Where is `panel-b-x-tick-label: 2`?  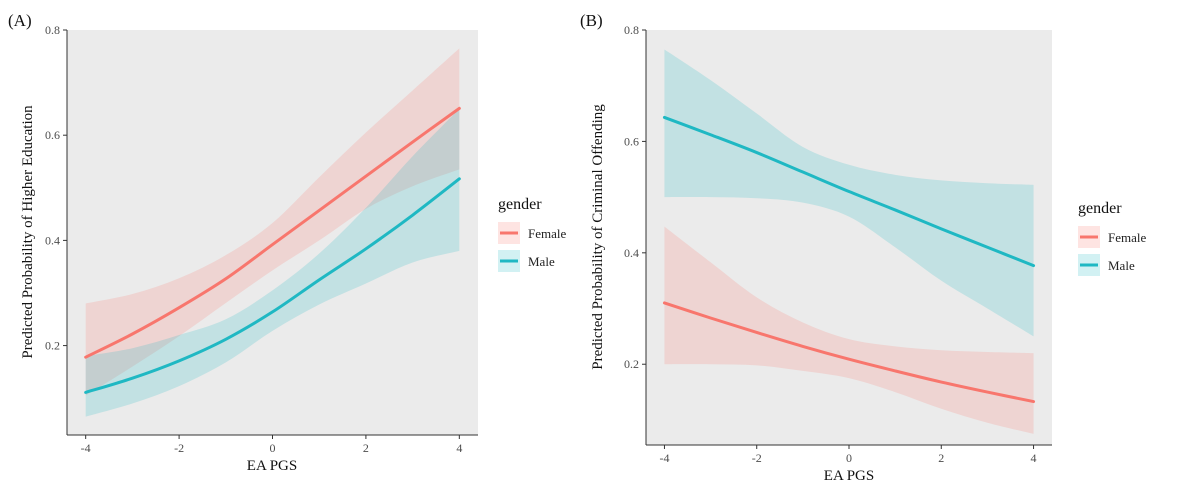
panel-b-x-tick-label: 2 is located at coordinates (941, 458).